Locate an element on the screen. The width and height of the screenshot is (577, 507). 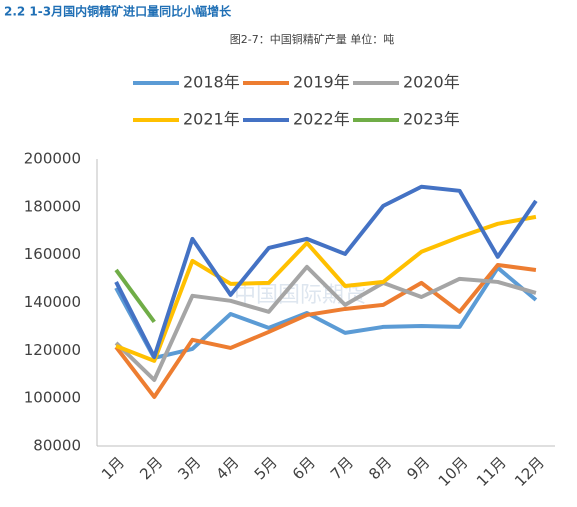
x-tick-label: 2月 is located at coordinates (151, 468).